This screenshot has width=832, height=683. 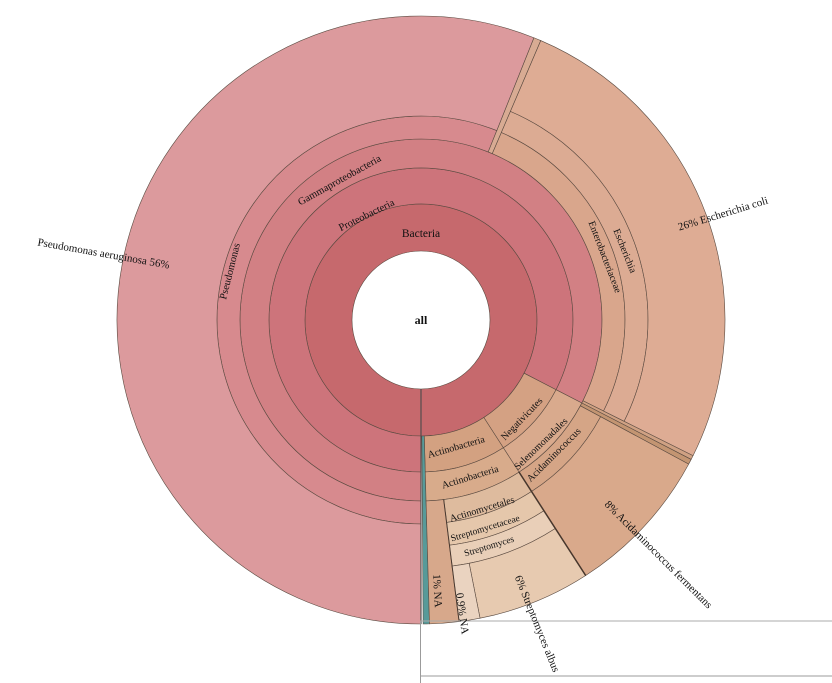 I want to click on ring-label-all: all, so click(x=421, y=320).